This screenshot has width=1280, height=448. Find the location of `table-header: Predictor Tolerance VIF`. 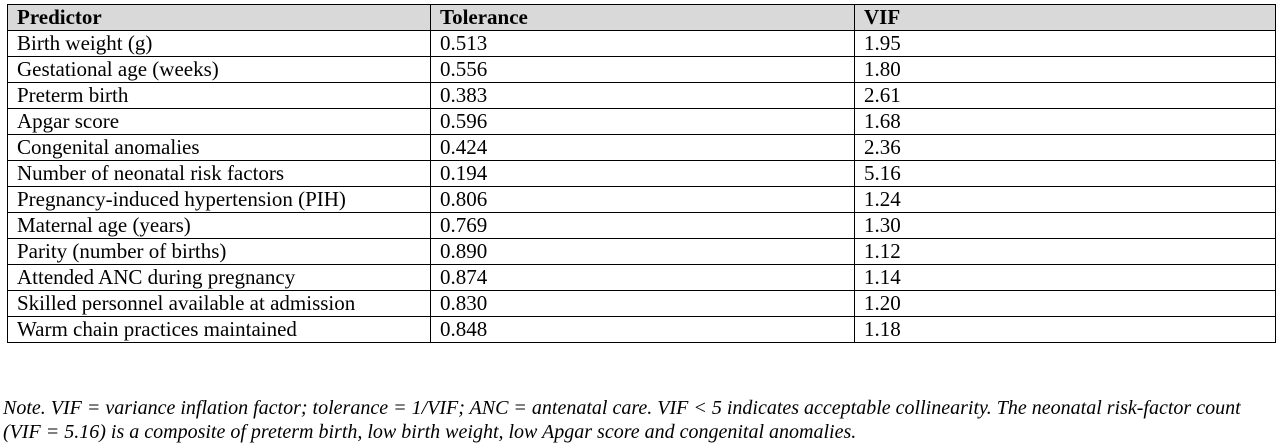

table-header: Predictor Tolerance VIF is located at coordinates (641, 17).